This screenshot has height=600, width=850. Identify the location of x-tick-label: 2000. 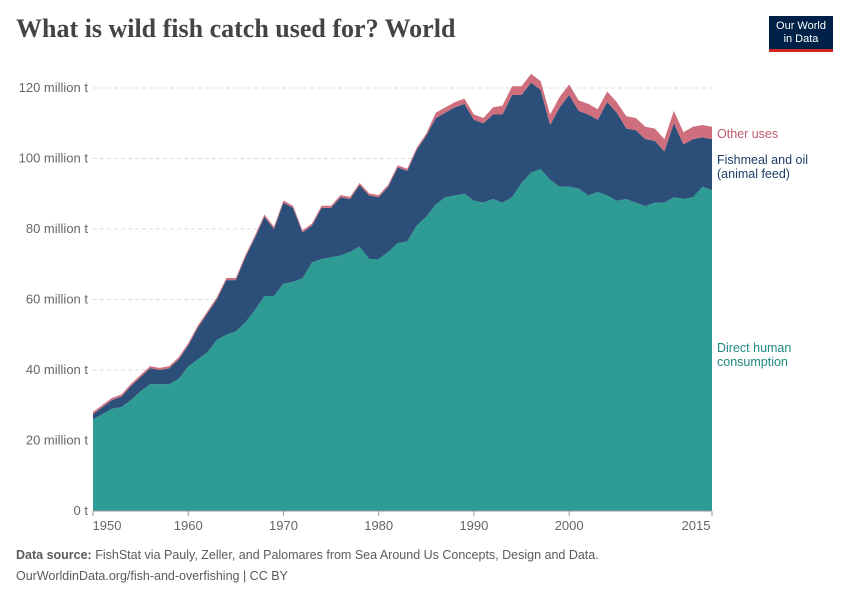
(569, 525).